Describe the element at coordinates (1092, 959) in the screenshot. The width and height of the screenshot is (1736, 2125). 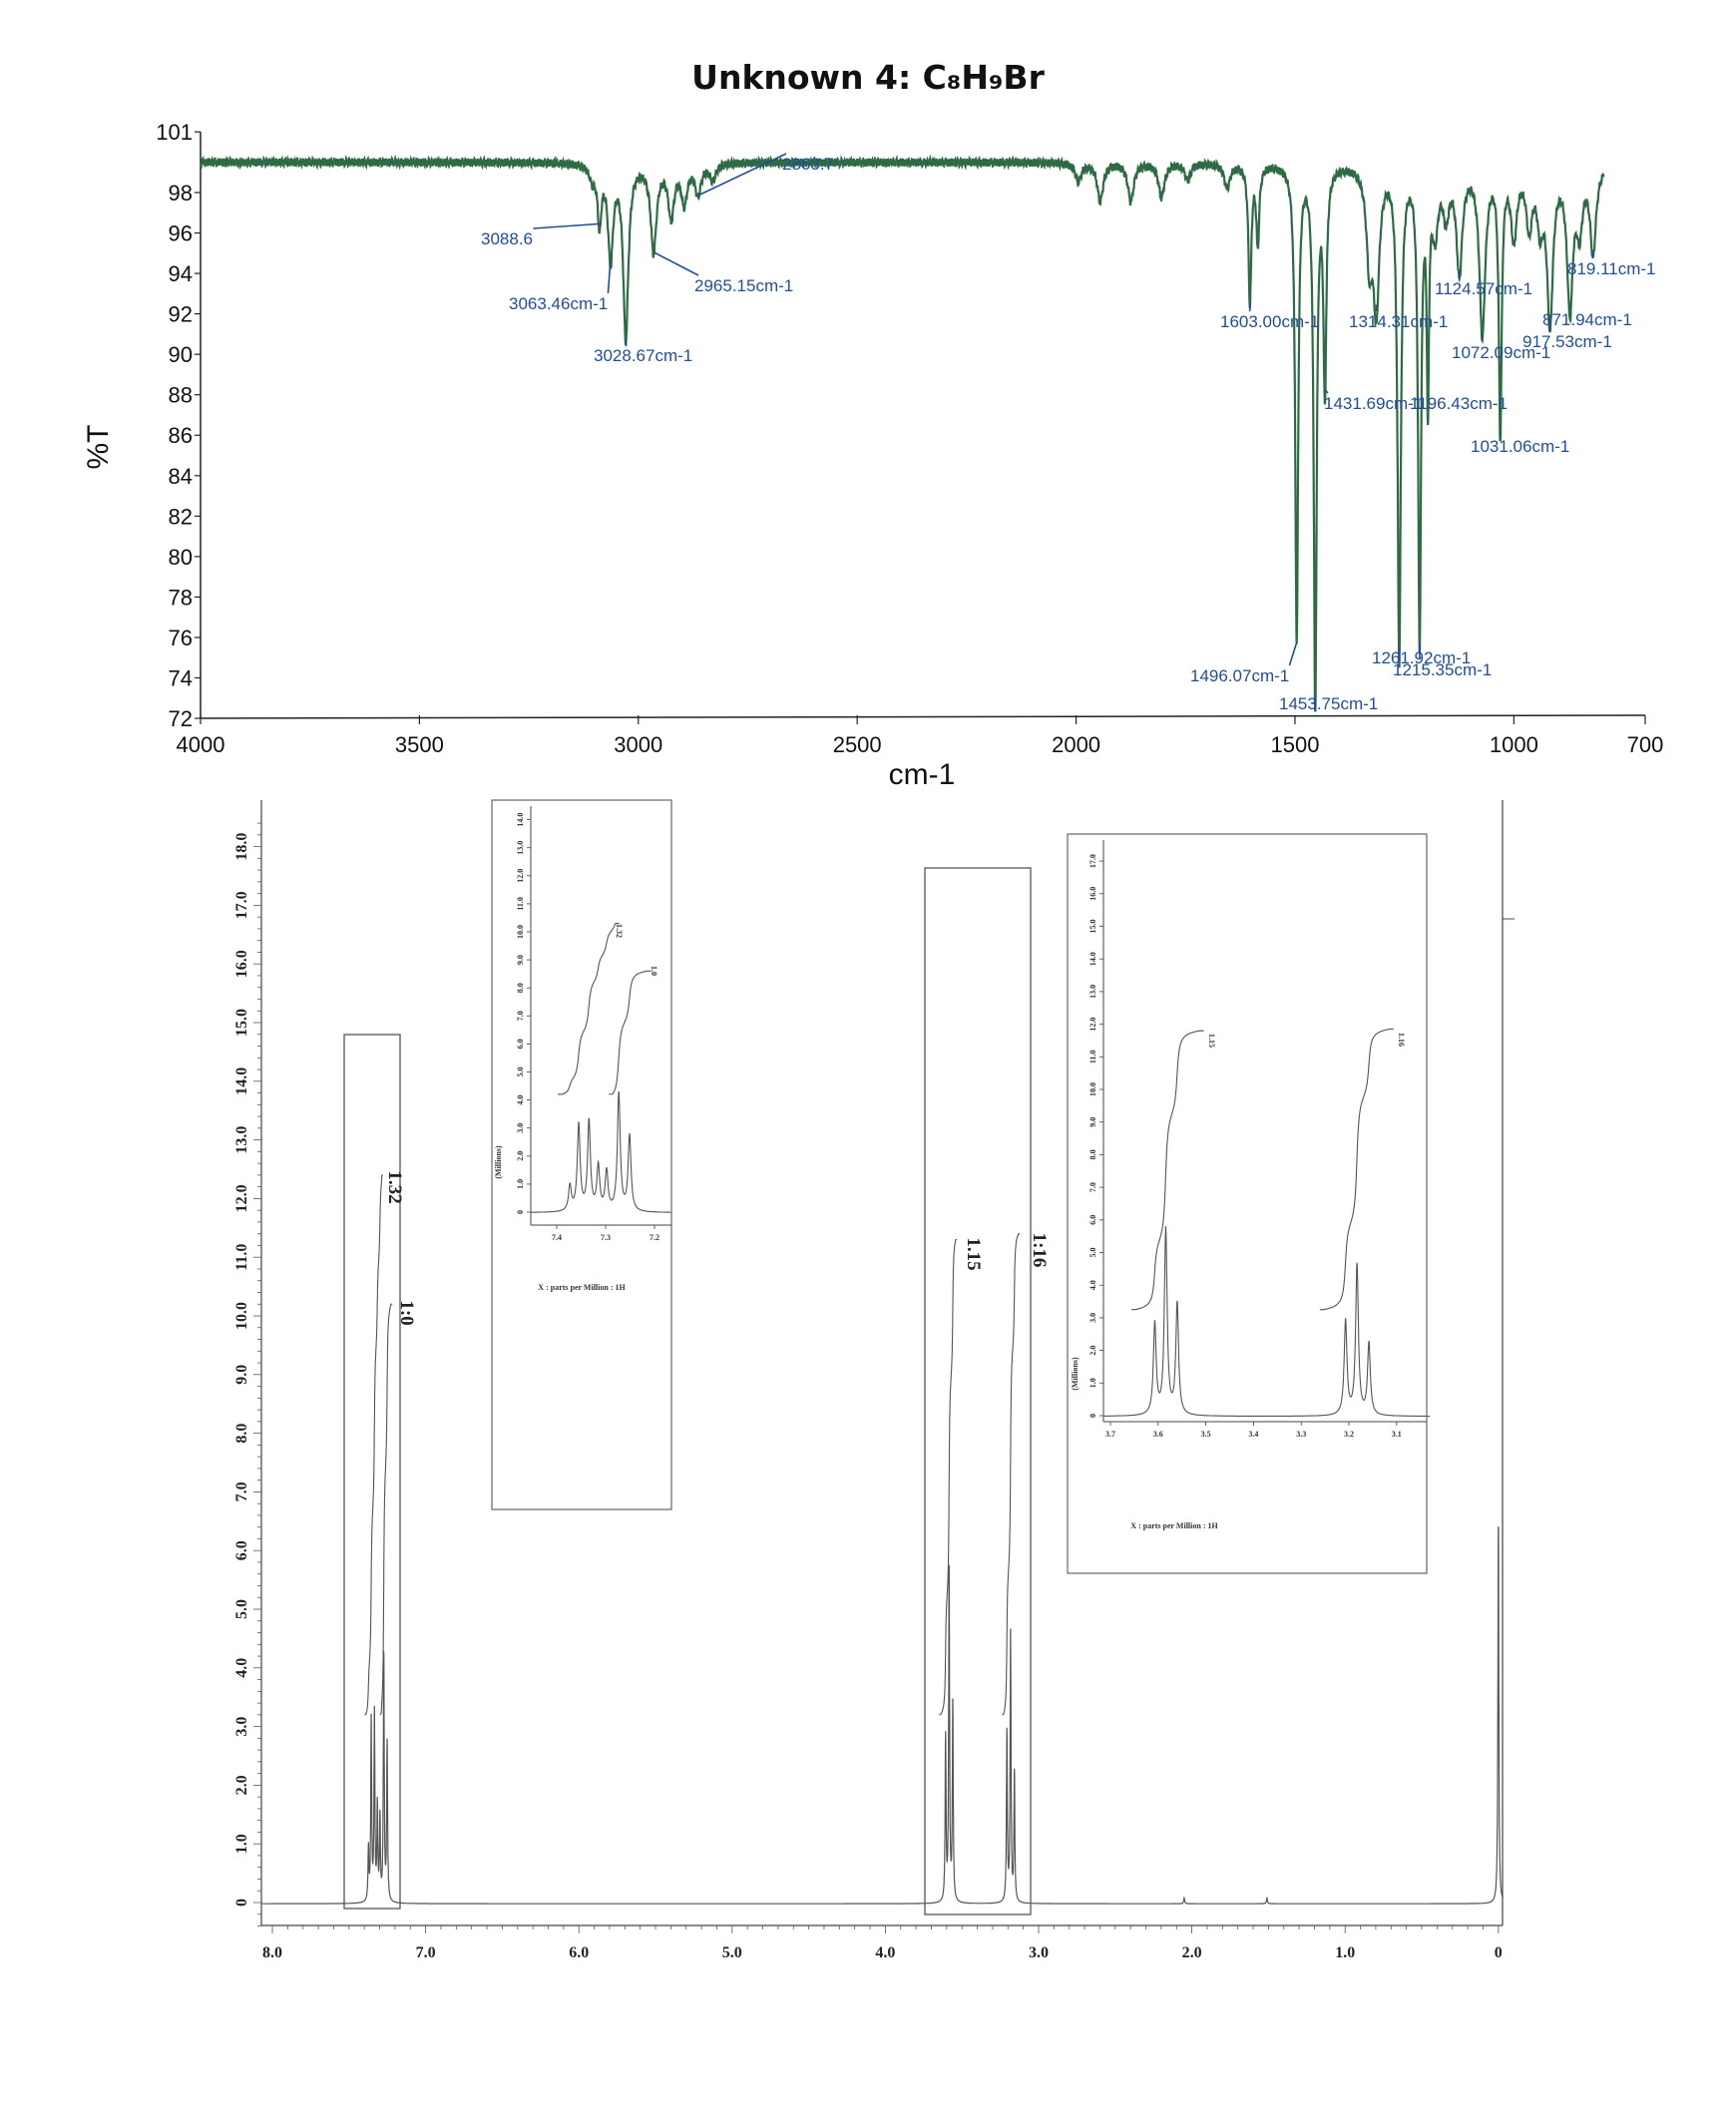
I see `inset-y-tick-label: 14.0` at that location.